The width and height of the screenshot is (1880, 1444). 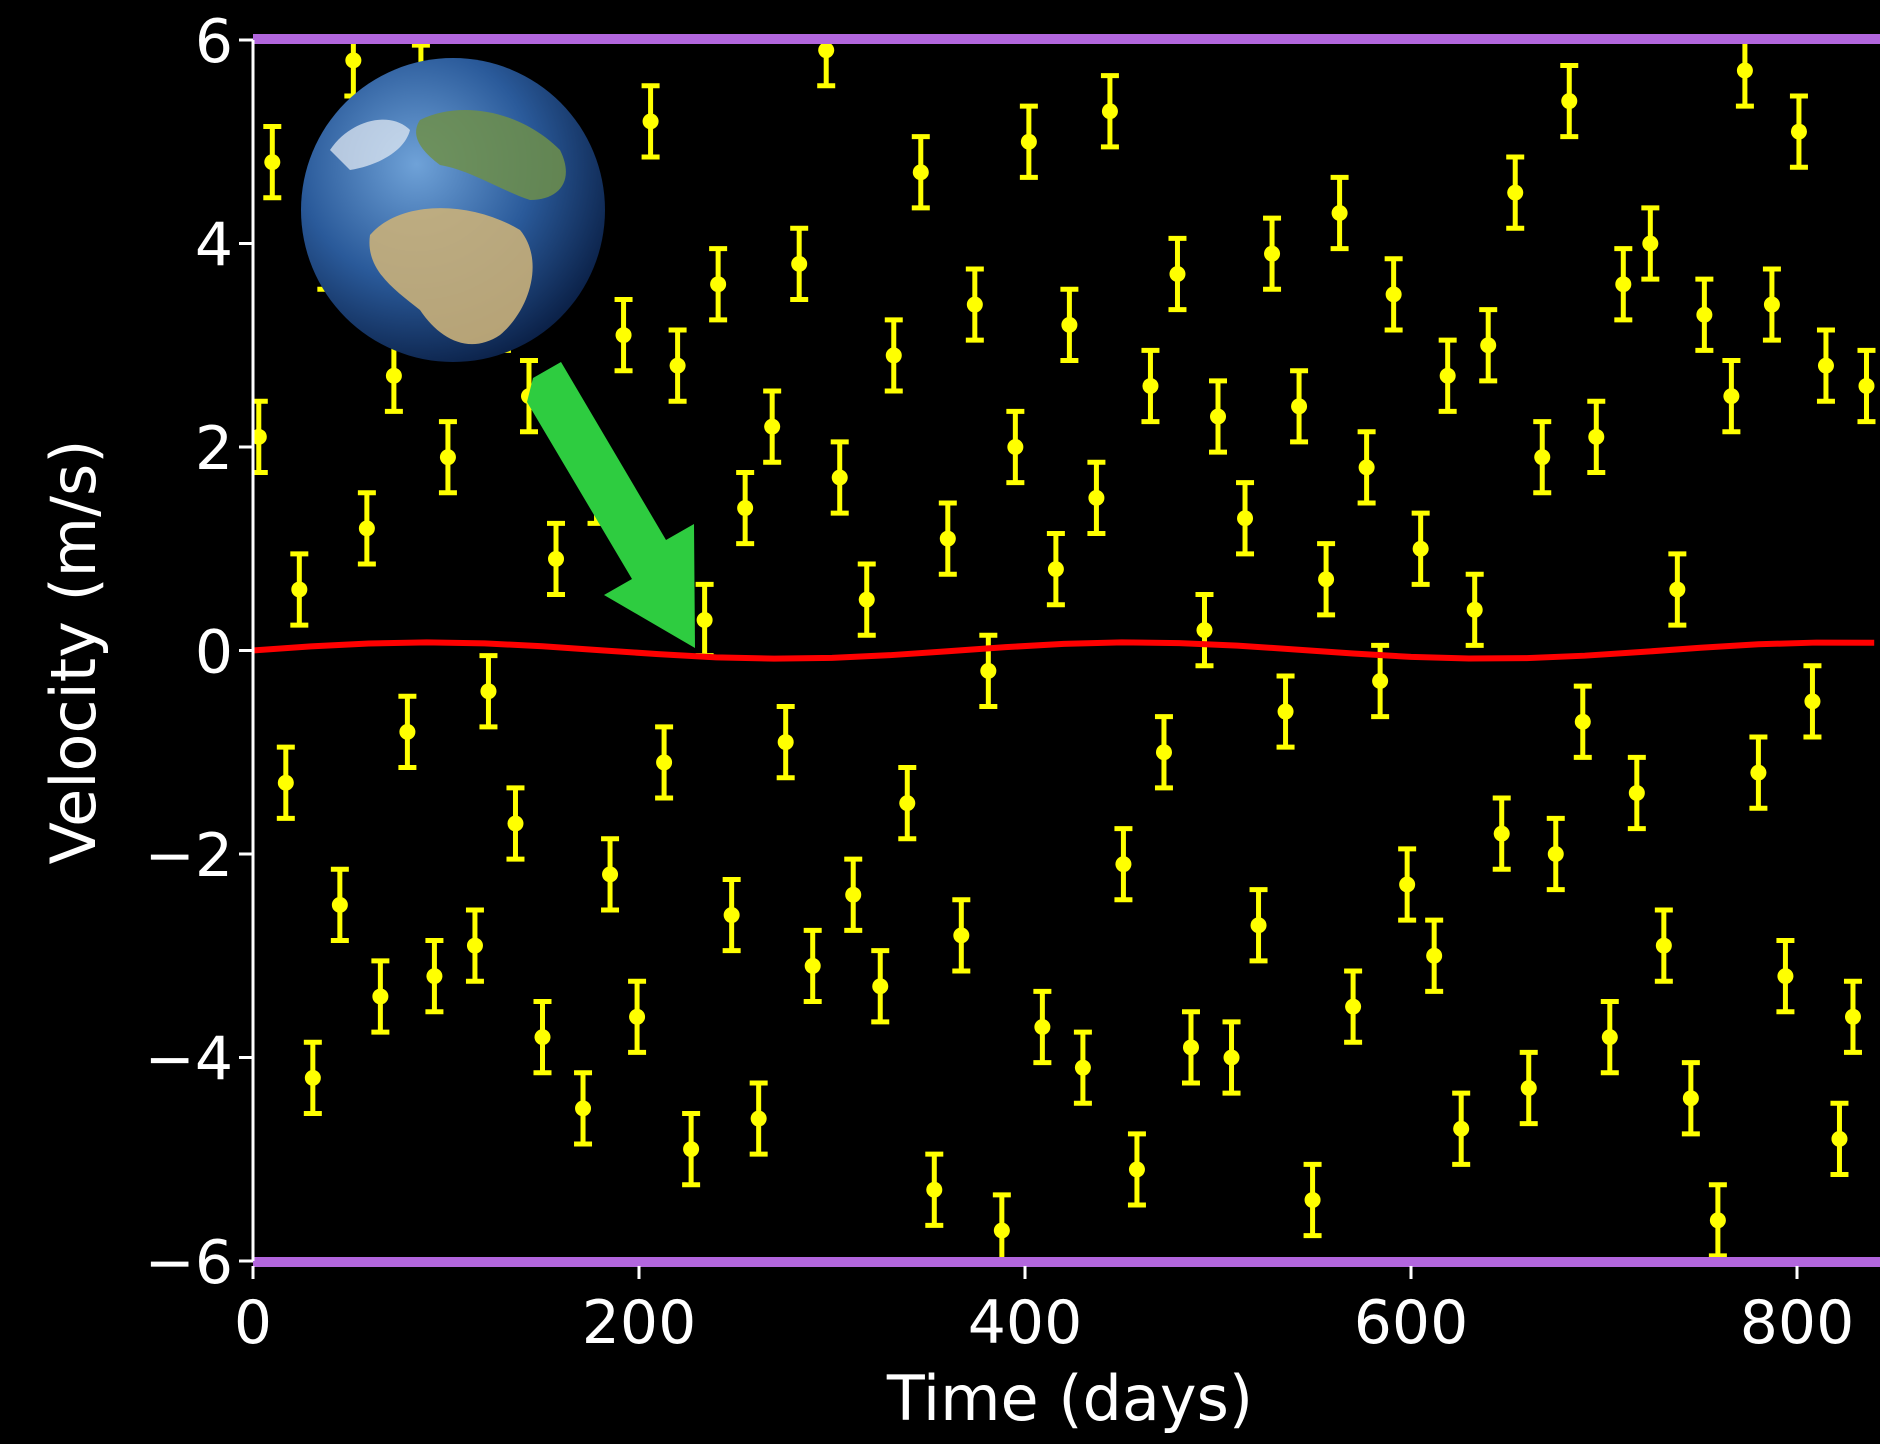 I want to click on y-tick-label: 6, so click(x=214, y=42).